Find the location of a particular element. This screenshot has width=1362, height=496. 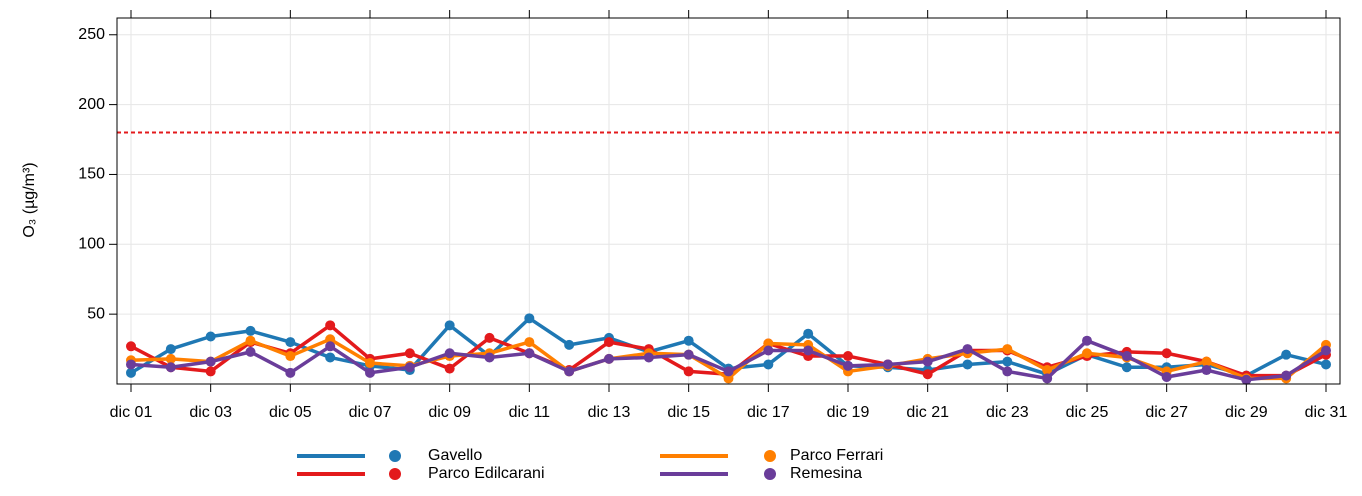

x-tick-label: dic 01 is located at coordinates (131, 412).